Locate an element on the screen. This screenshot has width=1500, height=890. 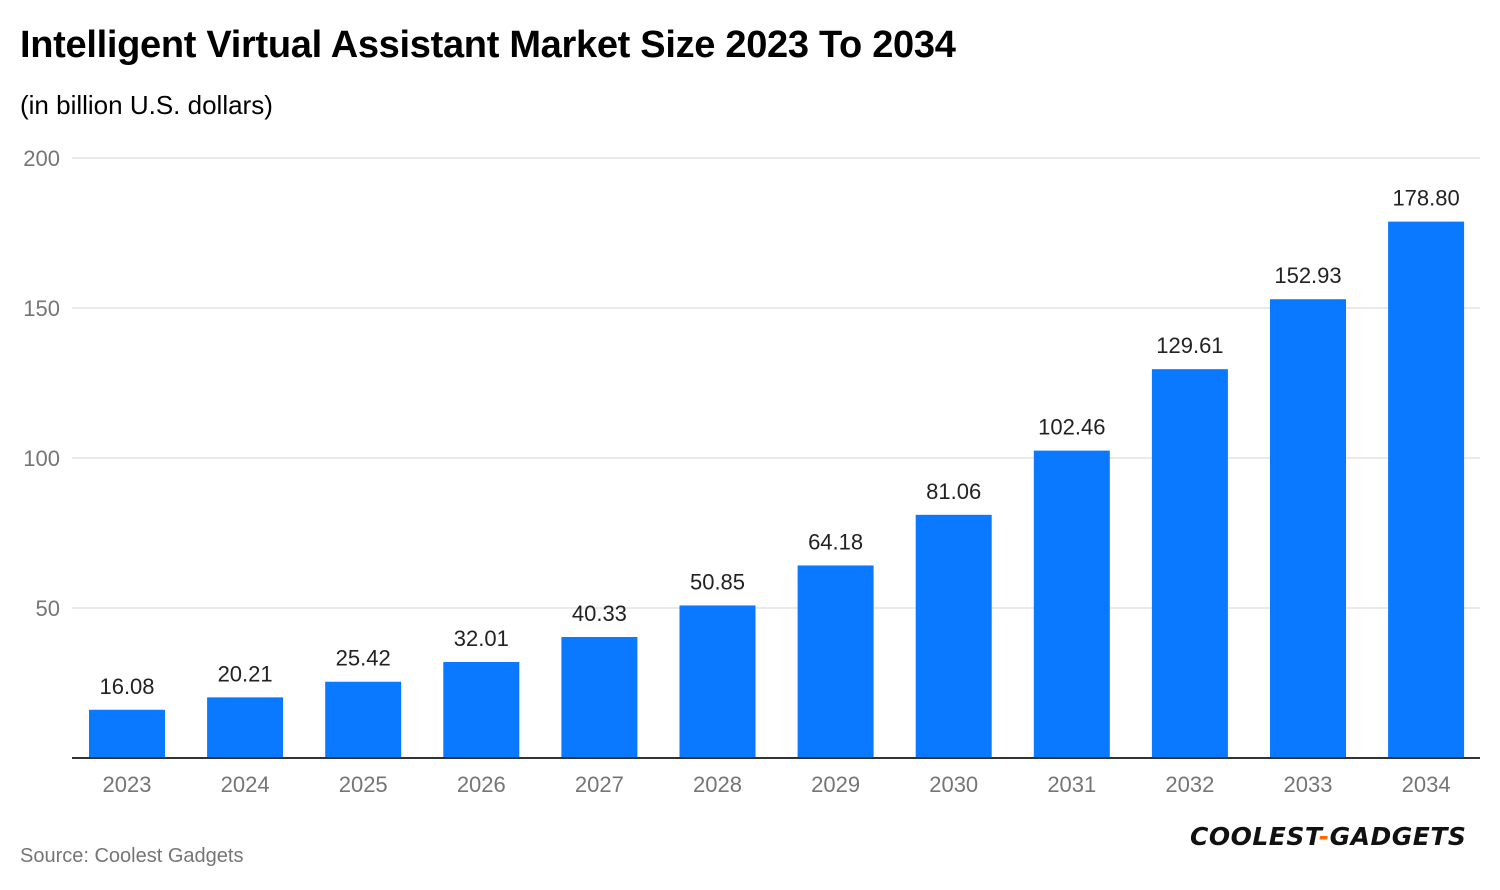
source-note: Source: Coolest Gadgets is located at coordinates (132, 856).